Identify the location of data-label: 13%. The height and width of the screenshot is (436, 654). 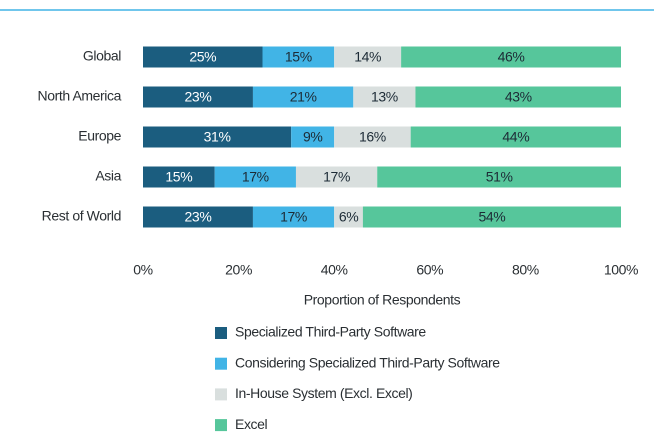
(384, 97).